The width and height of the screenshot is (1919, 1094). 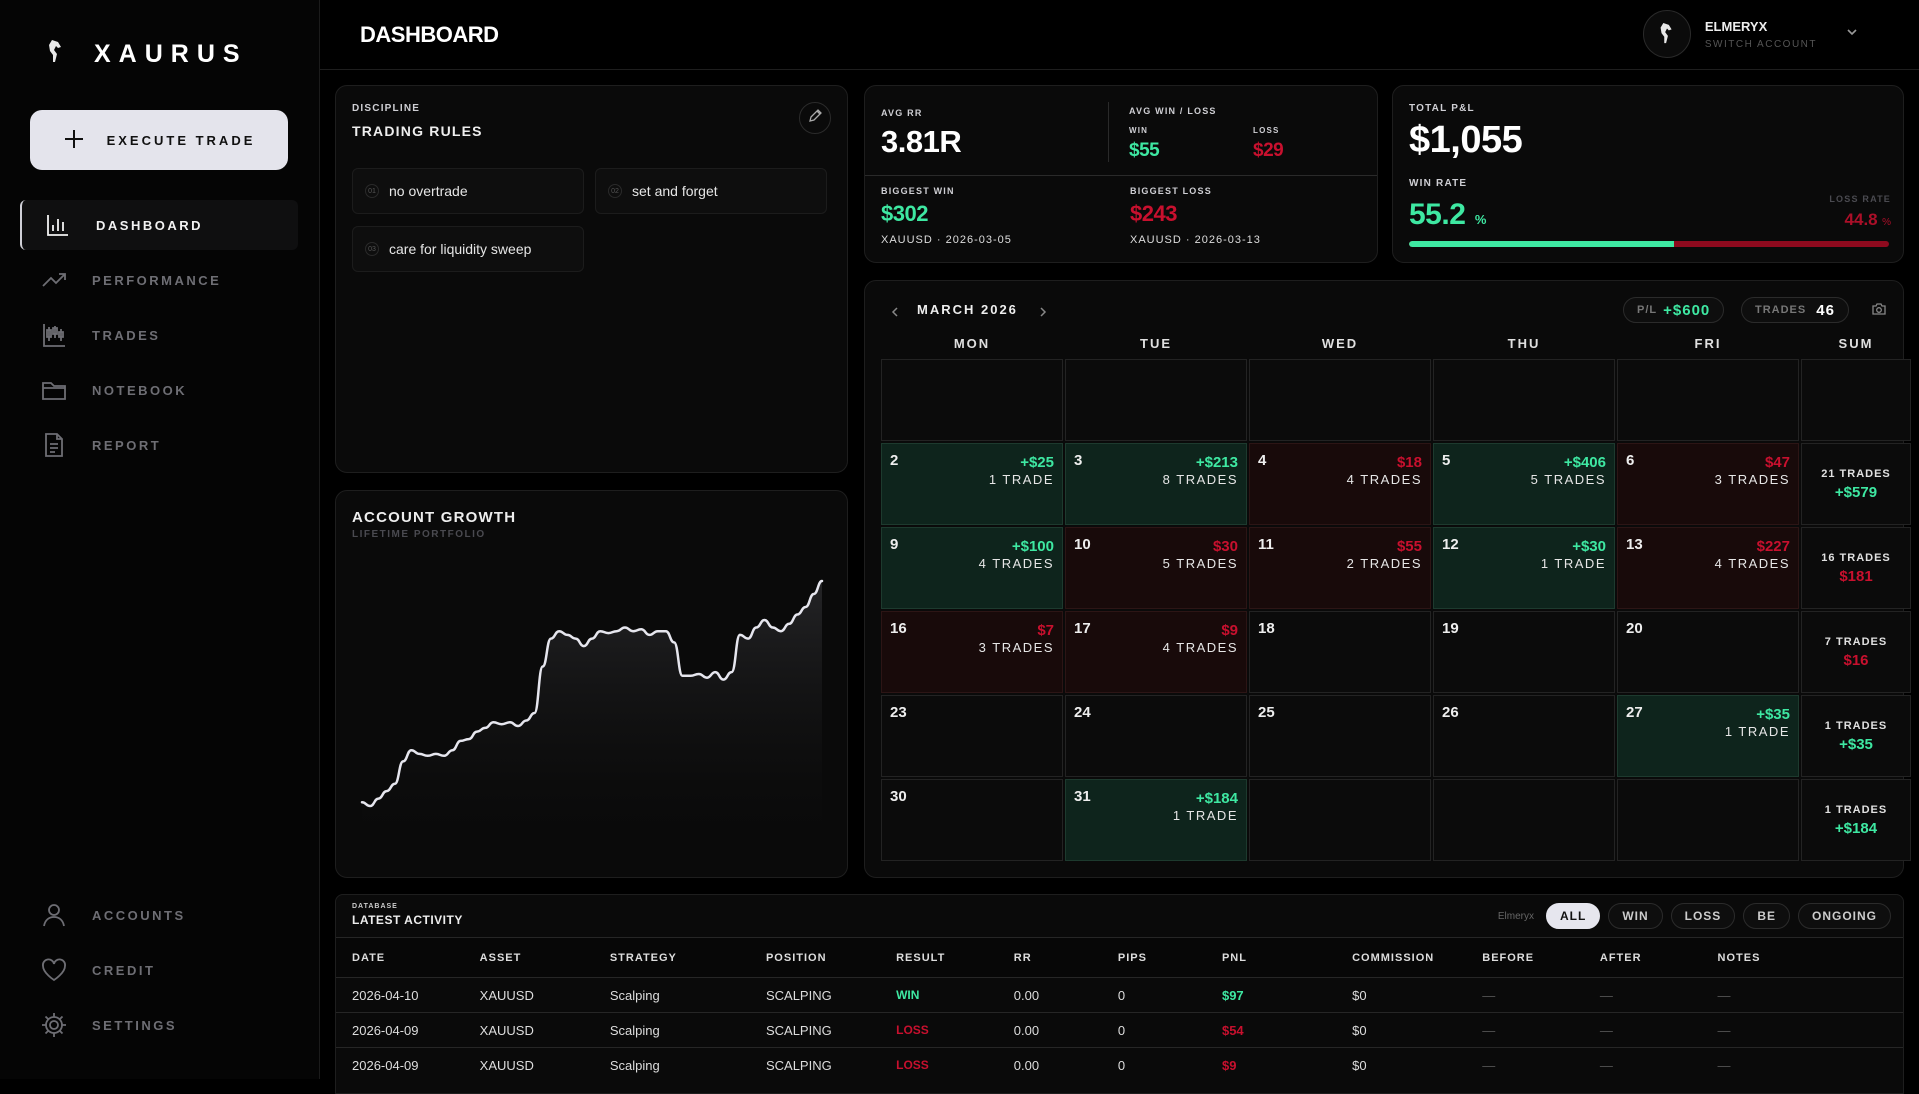 I want to click on avg-rr-label: AVG RR, so click(x=902, y=113).